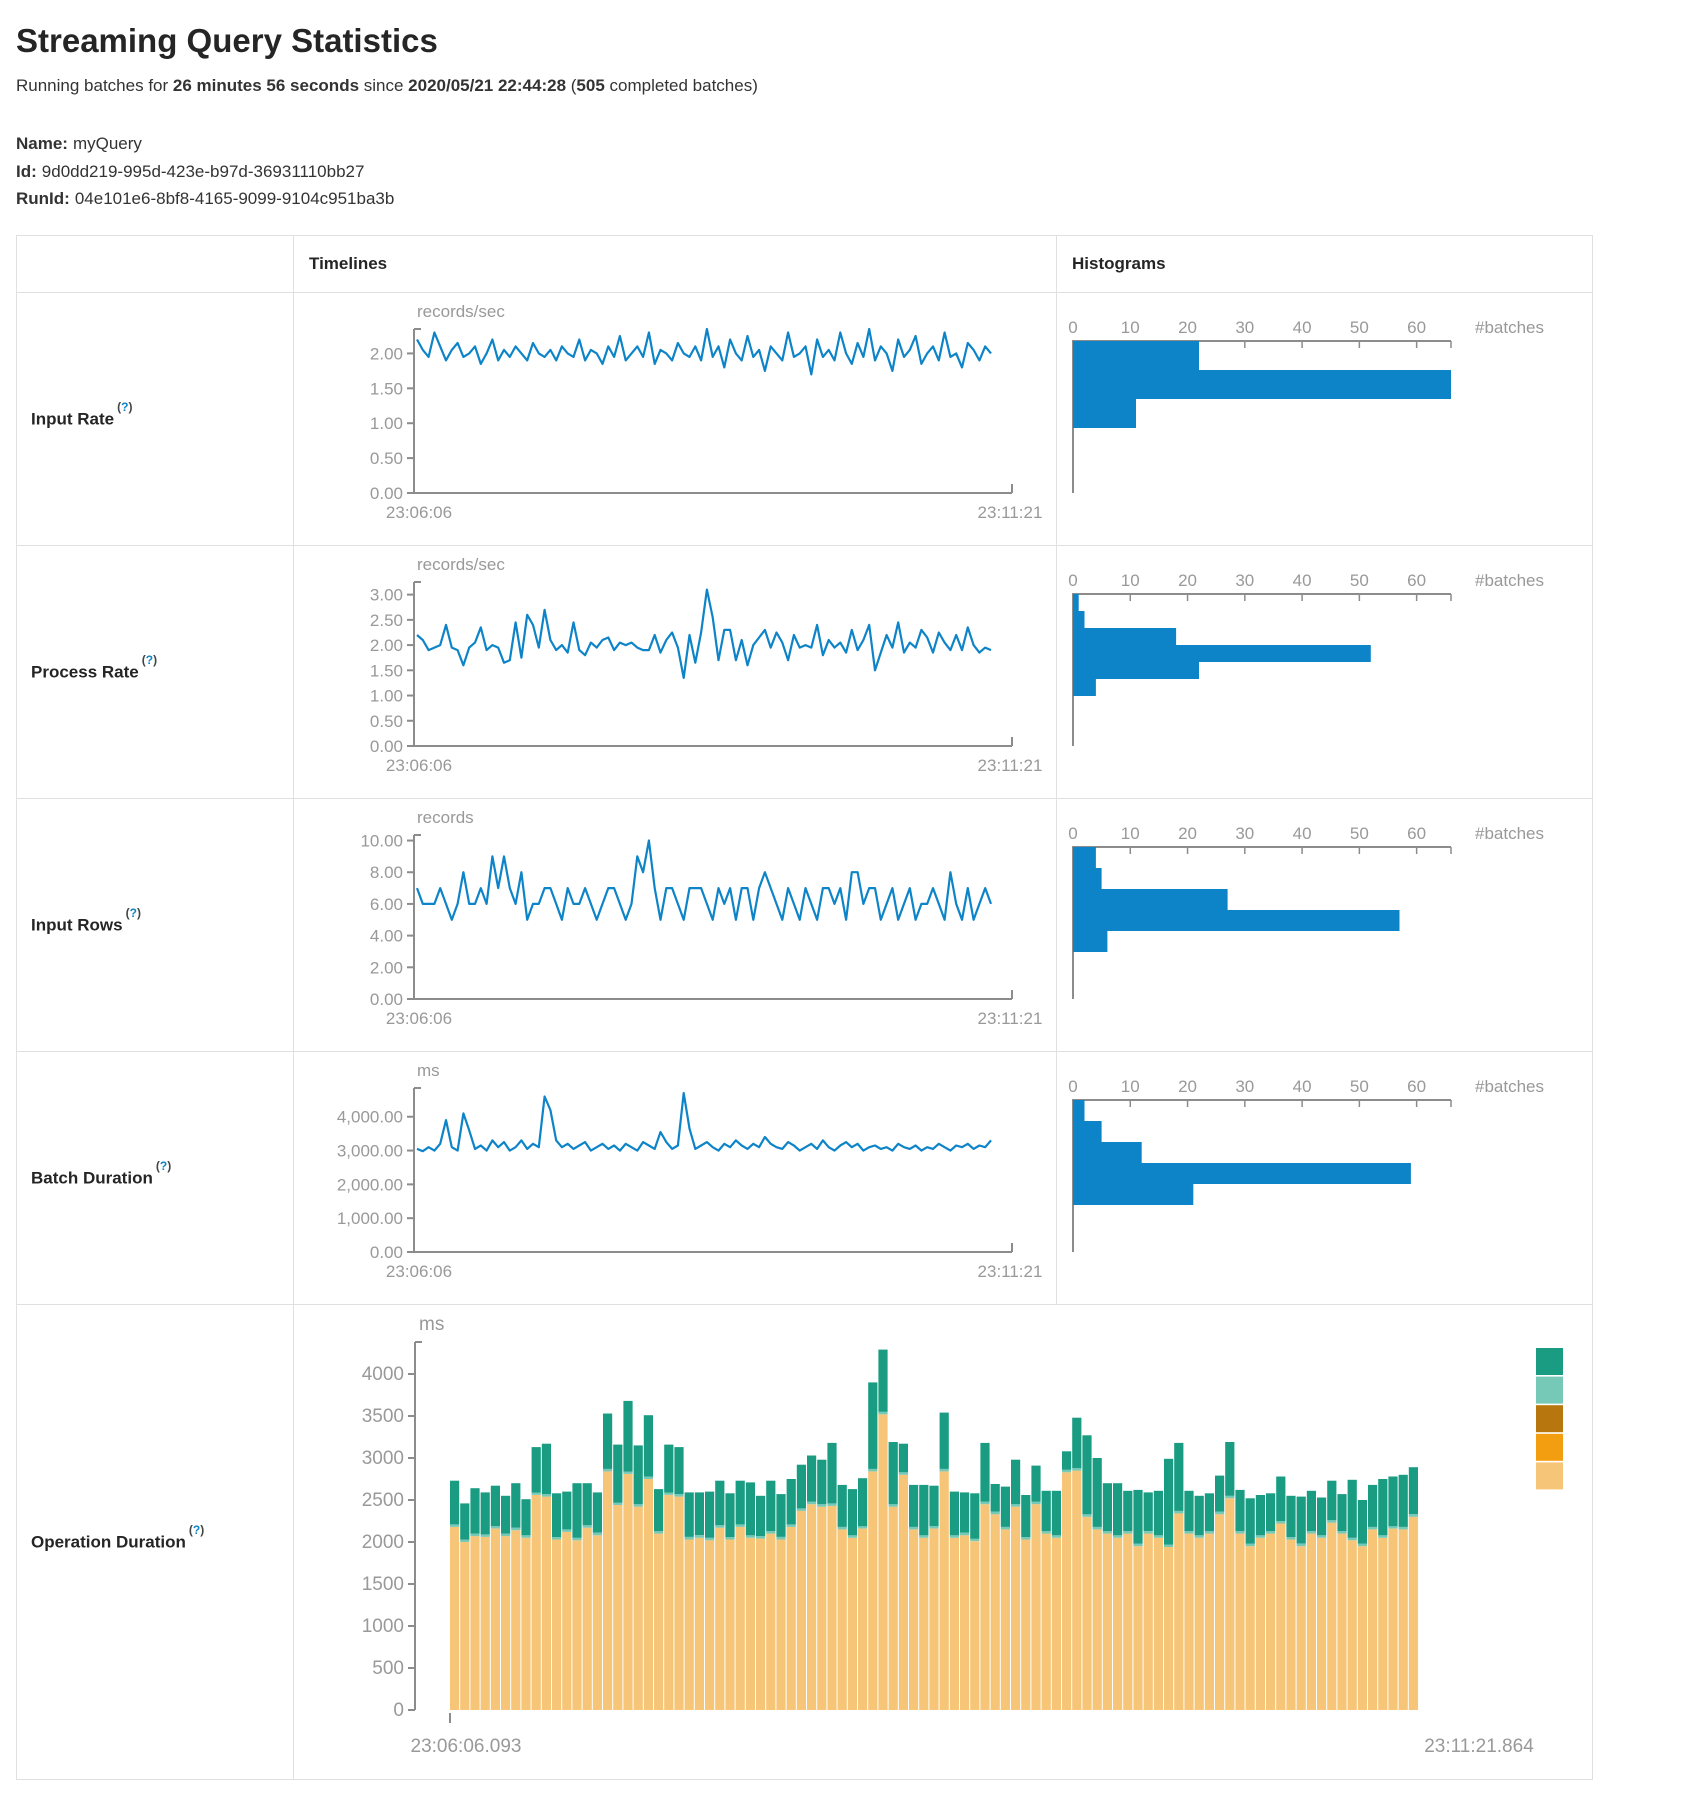 The image size is (1693, 1820). What do you see at coordinates (73, 419) in the screenshot?
I see `input-rate-label: Input Rate` at bounding box center [73, 419].